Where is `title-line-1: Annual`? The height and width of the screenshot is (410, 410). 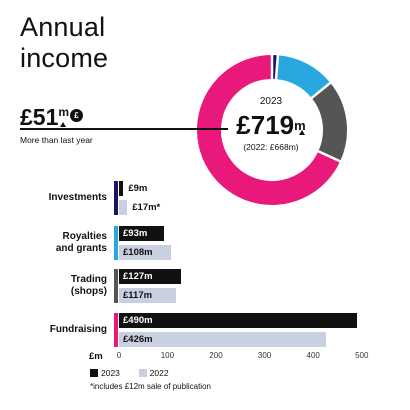 title-line-1: Annual is located at coordinates (63, 27).